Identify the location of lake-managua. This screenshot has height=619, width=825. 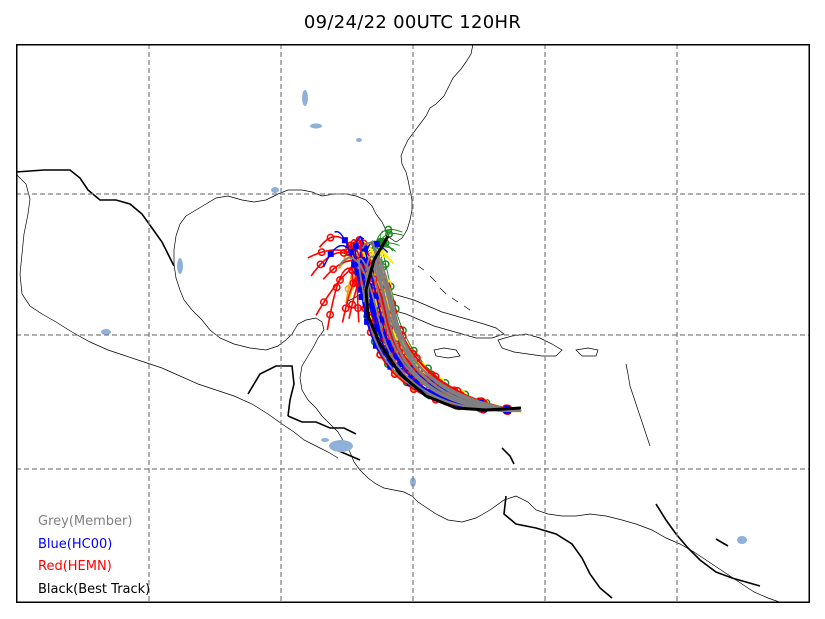
(325, 440).